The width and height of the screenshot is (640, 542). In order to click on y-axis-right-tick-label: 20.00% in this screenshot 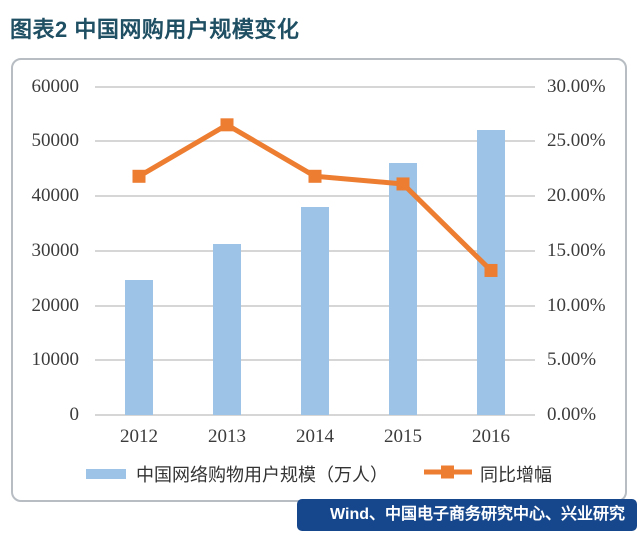, I will do `click(576, 195)`.